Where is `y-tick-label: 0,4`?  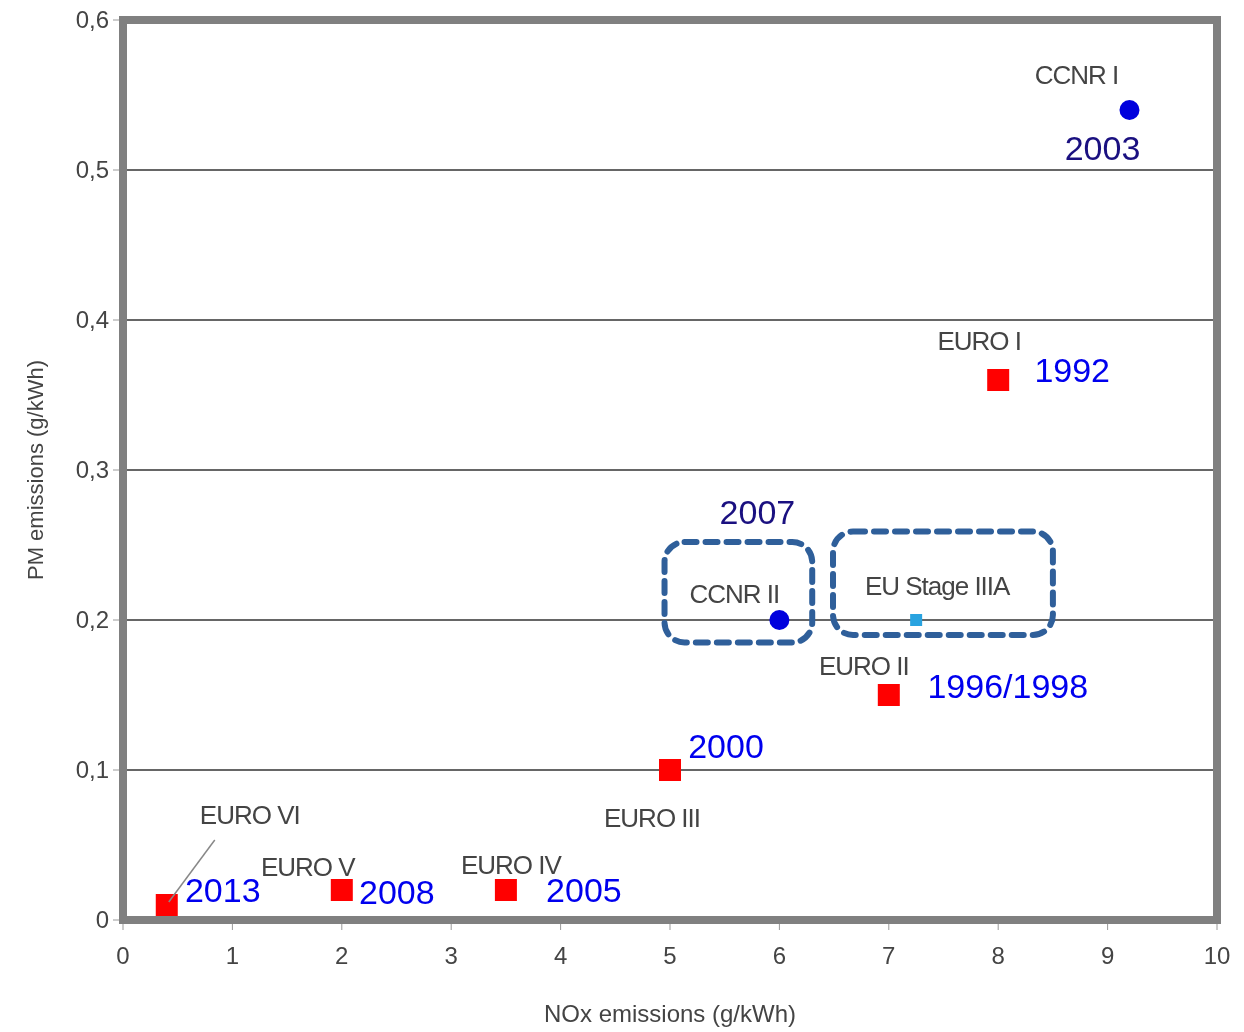 y-tick-label: 0,4 is located at coordinates (92, 319).